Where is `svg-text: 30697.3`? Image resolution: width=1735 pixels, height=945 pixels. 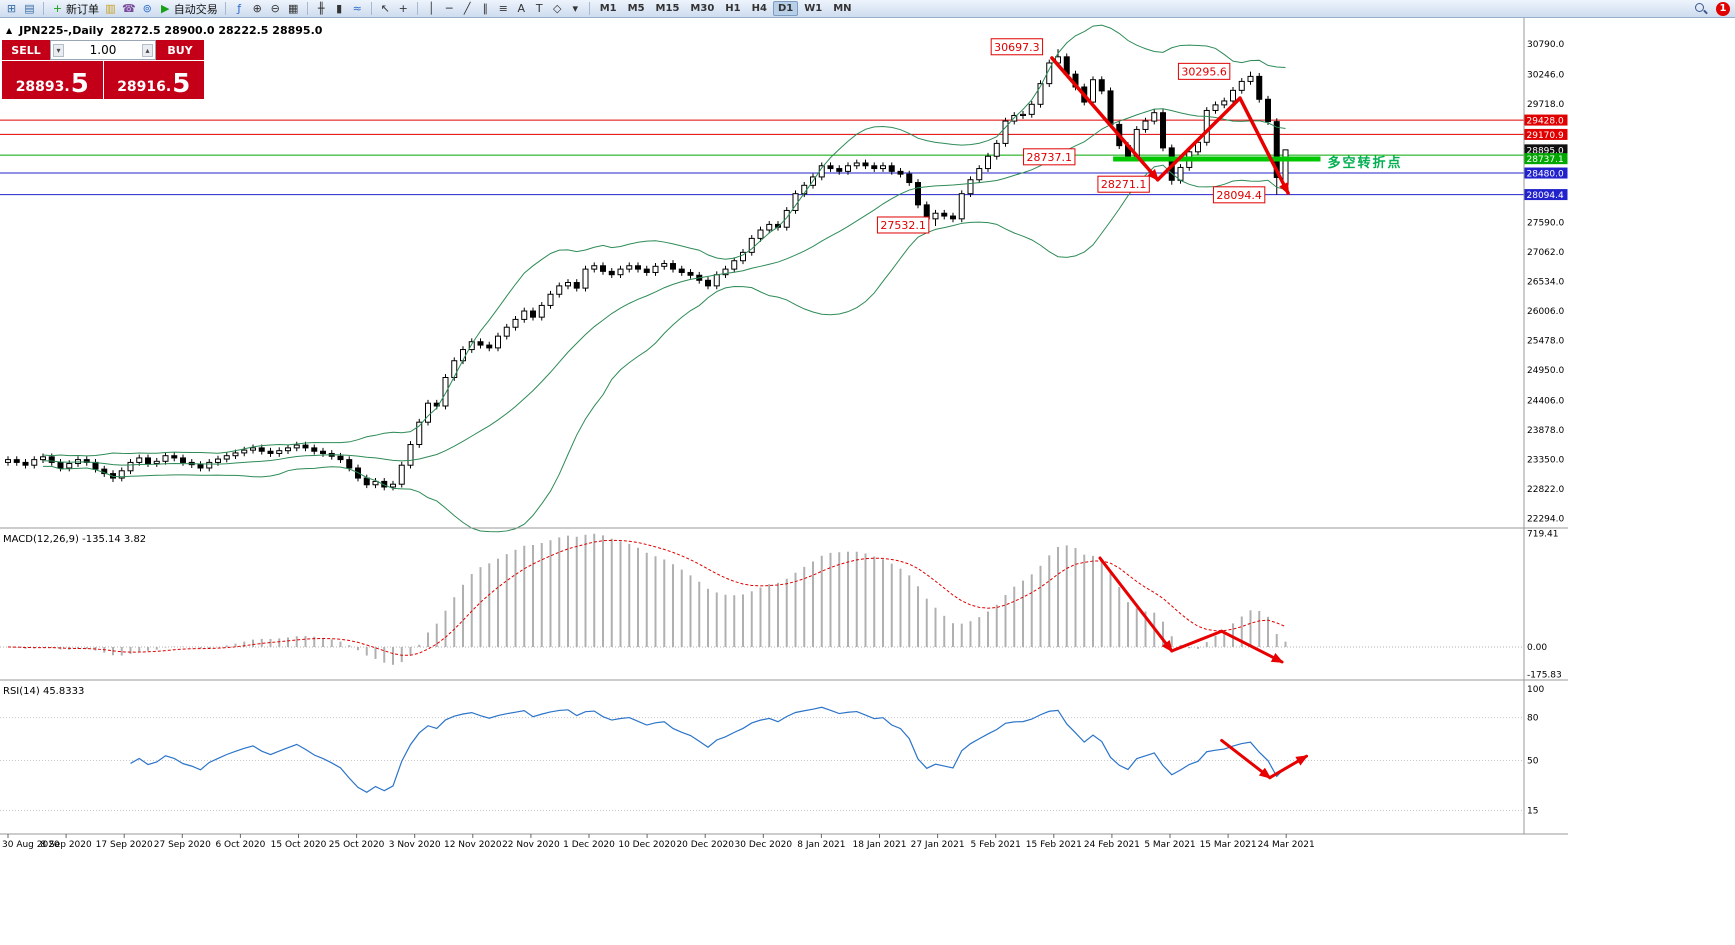 svg-text: 30697.3 is located at coordinates (1017, 47).